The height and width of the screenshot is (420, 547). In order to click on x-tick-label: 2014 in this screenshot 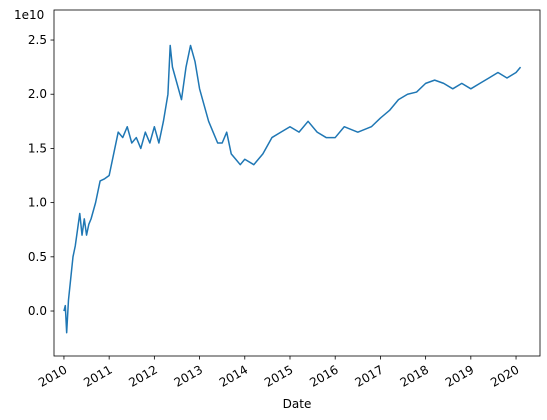, I will do `click(233, 375)`.